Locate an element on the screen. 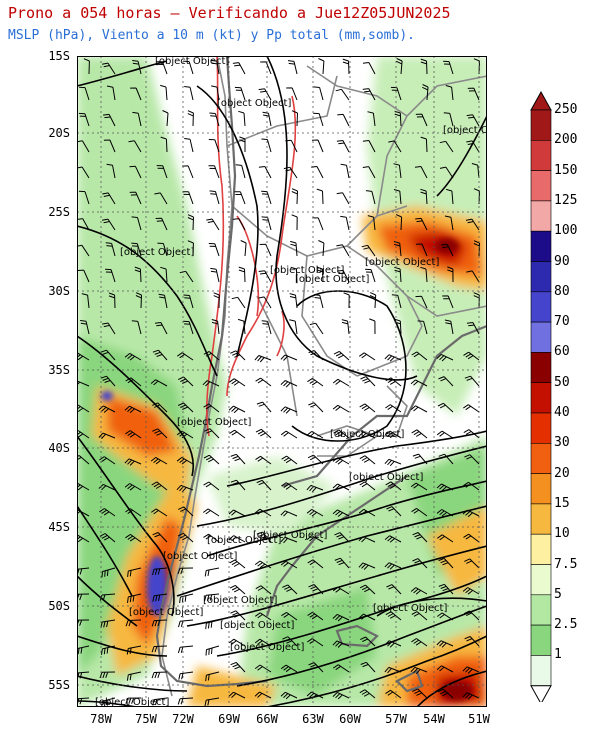 This screenshot has height=750, width=600. colorbar-label: 30 is located at coordinates (562, 443).